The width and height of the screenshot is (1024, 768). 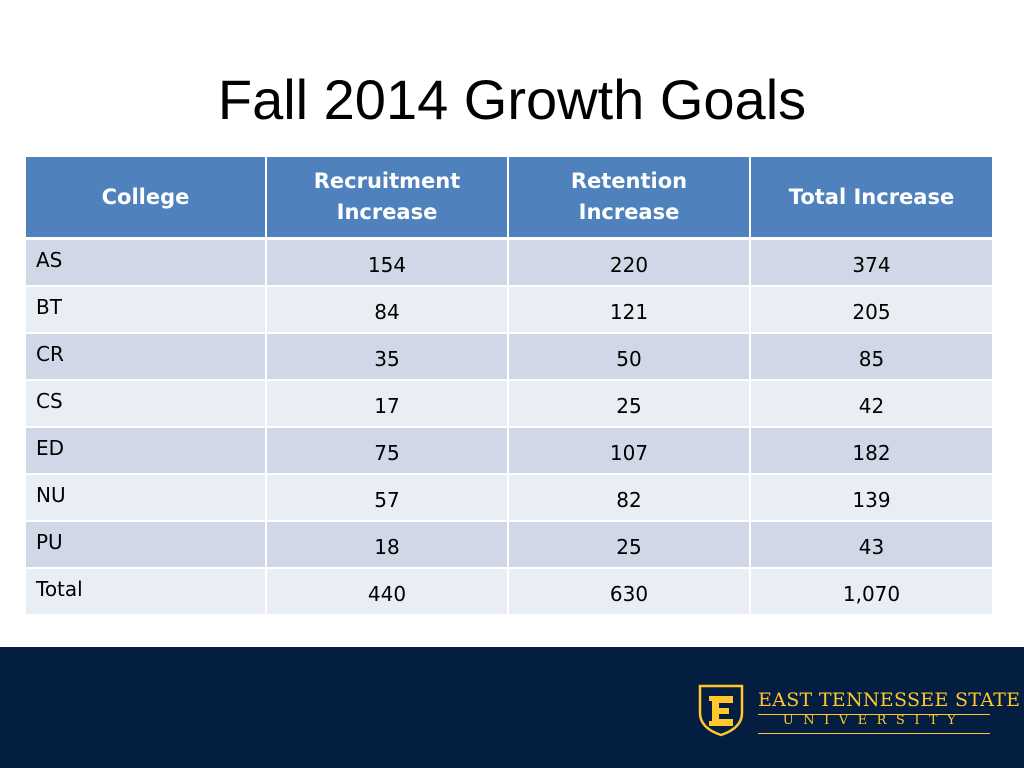 I want to click on total-cell: 85, so click(x=871, y=357).